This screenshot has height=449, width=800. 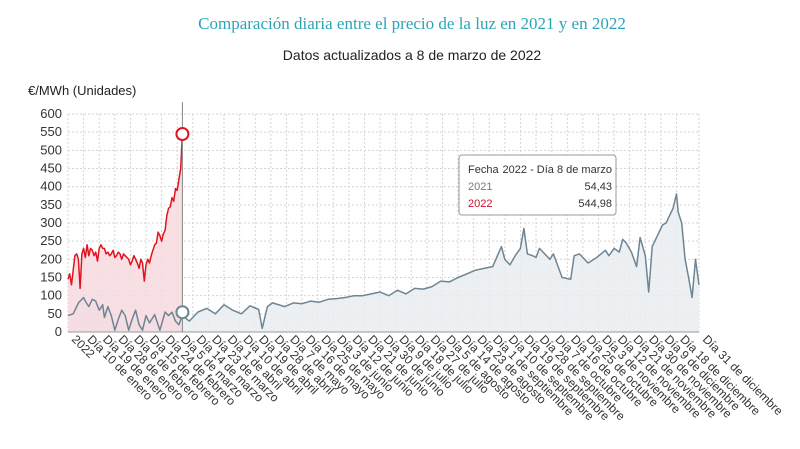 What do you see at coordinates (51, 149) in the screenshot?
I see `y-tick-label: 500` at bounding box center [51, 149].